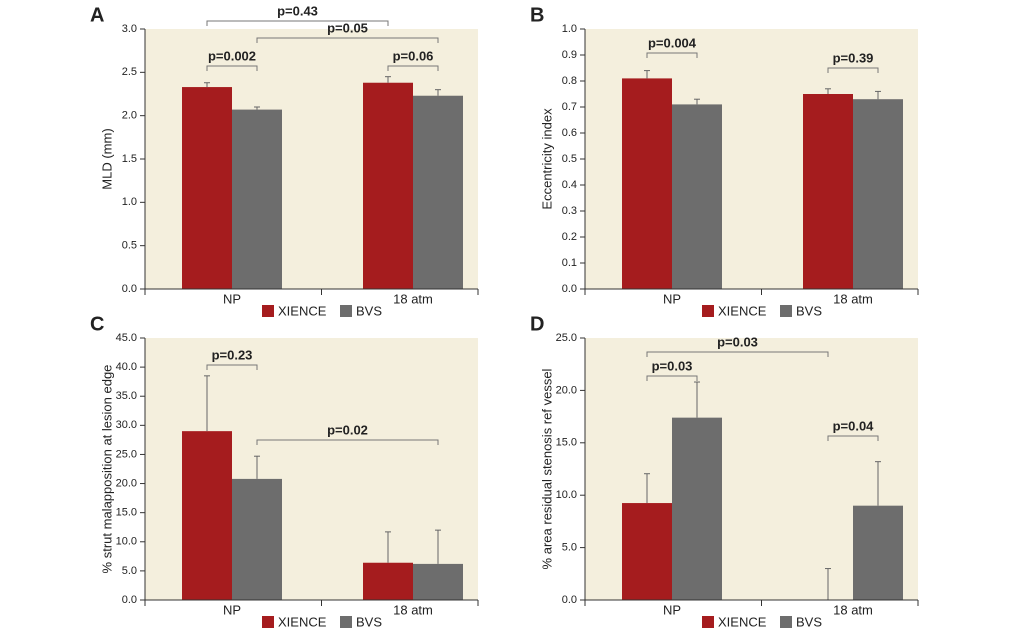 The width and height of the screenshot is (1033, 632). I want to click on p-value: p=0.43, so click(297, 10).